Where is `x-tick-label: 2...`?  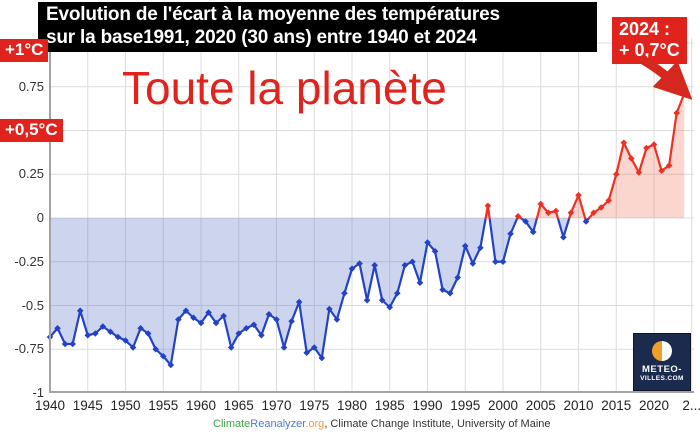
x-tick-label: 2... is located at coordinates (691, 405).